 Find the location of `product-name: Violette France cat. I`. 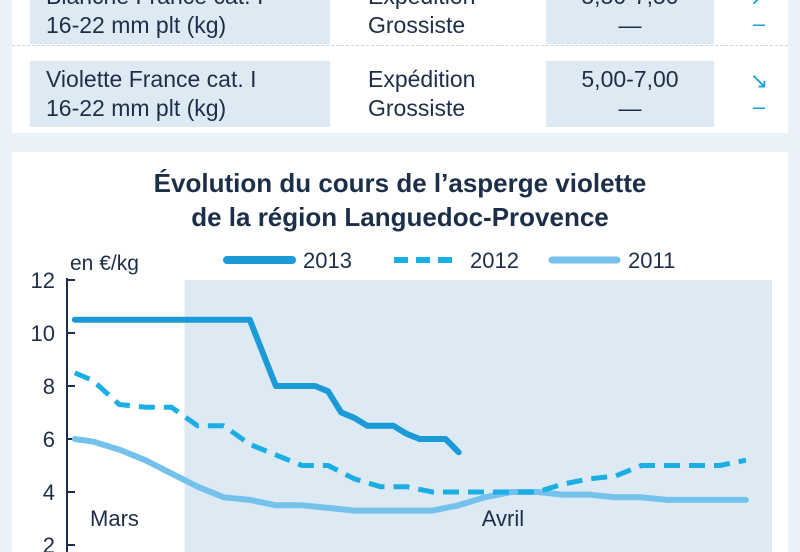

product-name: Violette France cat. I is located at coordinates (151, 79).